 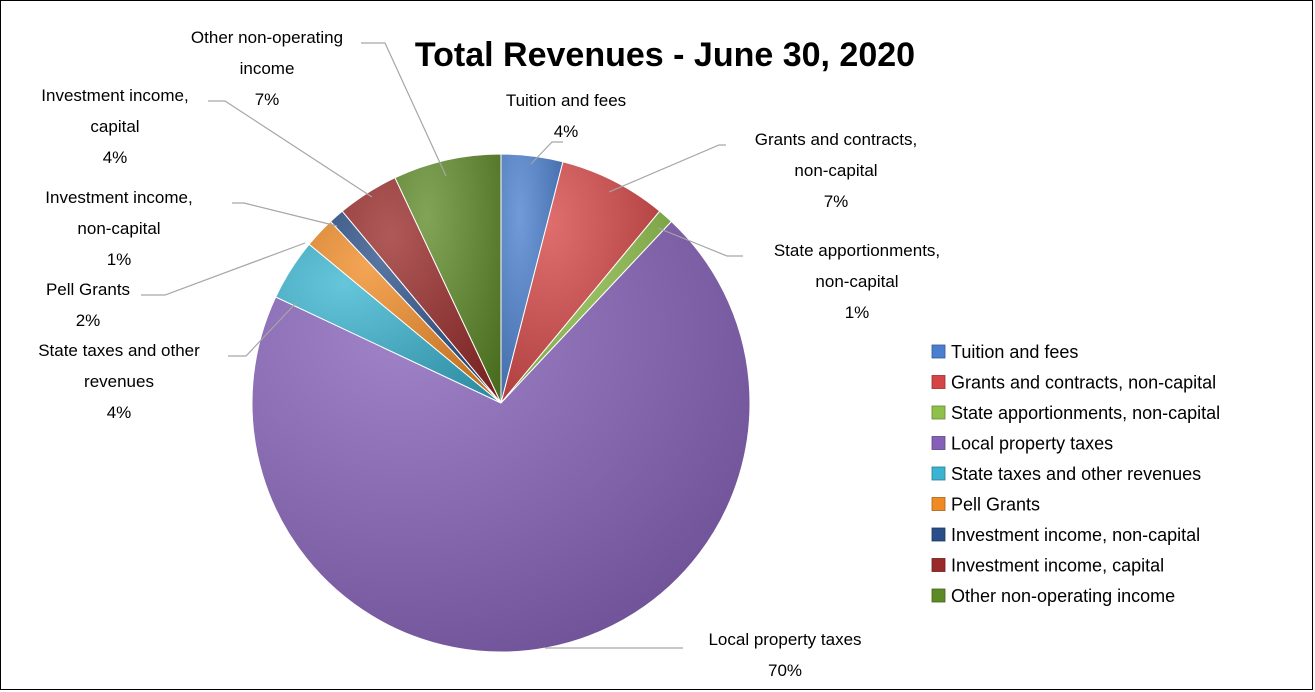 What do you see at coordinates (580, 282) in the screenshot?
I see `pie-slice-grants-and-contracts-non-capital` at bounding box center [580, 282].